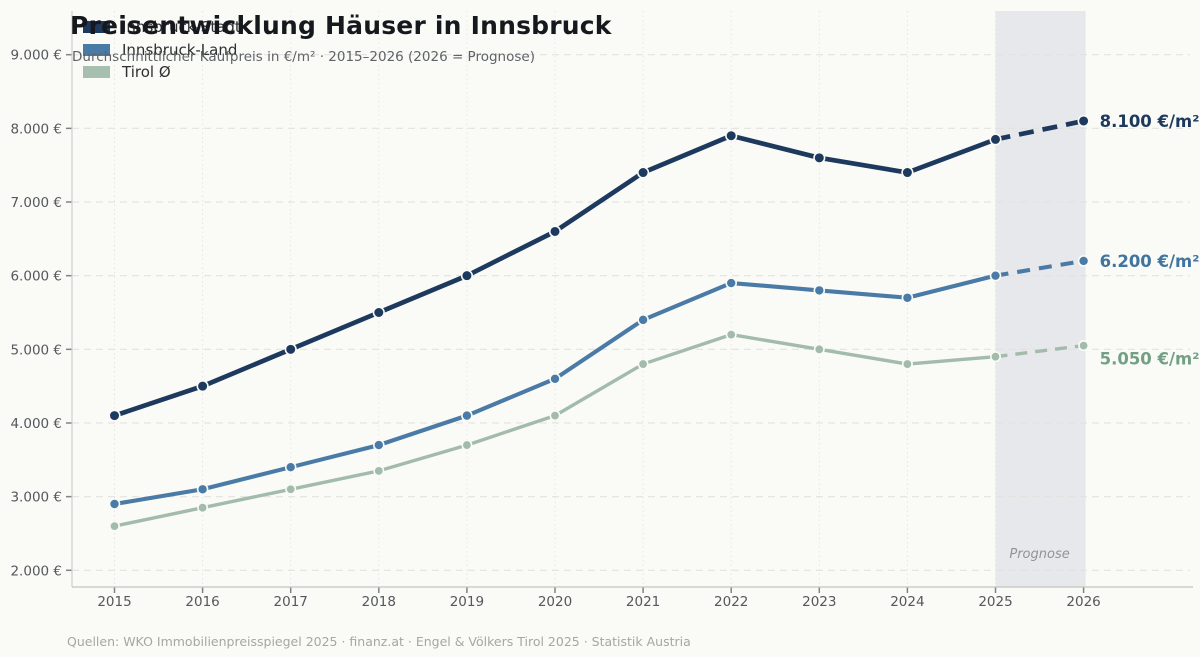 The width and height of the screenshot is (1200, 657). What do you see at coordinates (643, 602) in the screenshot?
I see `x-tick-label: 2021` at bounding box center [643, 602].